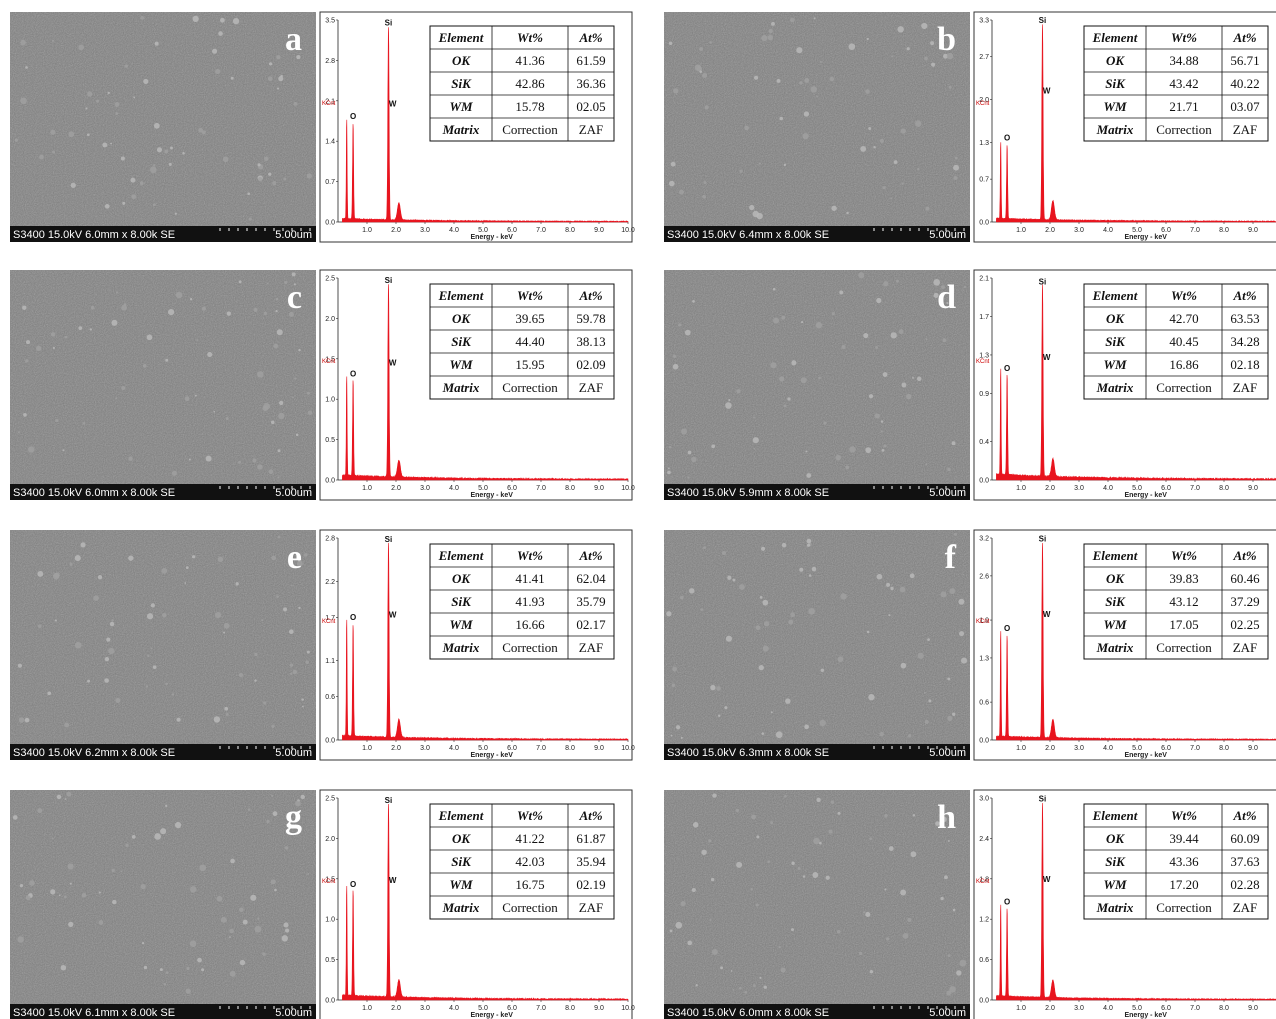 This screenshot has height=1019, width=1276. What do you see at coordinates (1047, 90) in the screenshot?
I see `peak-label-w: W` at bounding box center [1047, 90].